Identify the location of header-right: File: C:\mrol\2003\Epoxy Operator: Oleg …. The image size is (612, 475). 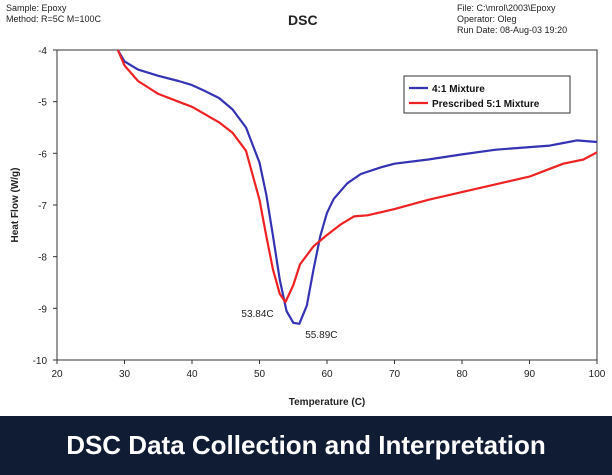
(512, 19).